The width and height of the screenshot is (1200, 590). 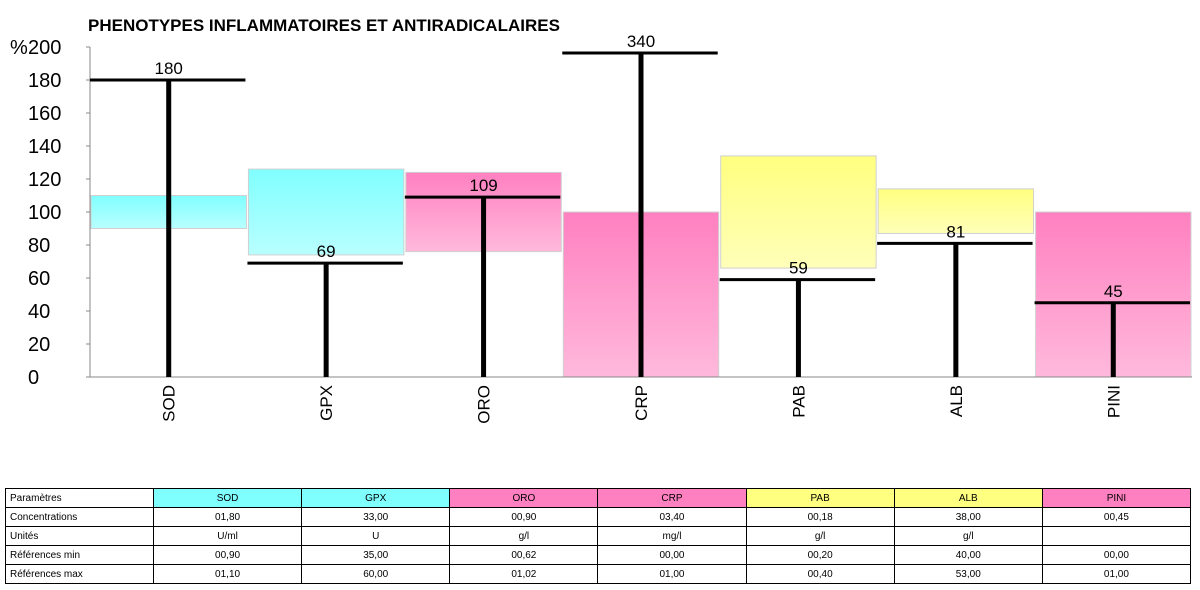 I want to click on table-cell: mg/l, so click(x=672, y=536).